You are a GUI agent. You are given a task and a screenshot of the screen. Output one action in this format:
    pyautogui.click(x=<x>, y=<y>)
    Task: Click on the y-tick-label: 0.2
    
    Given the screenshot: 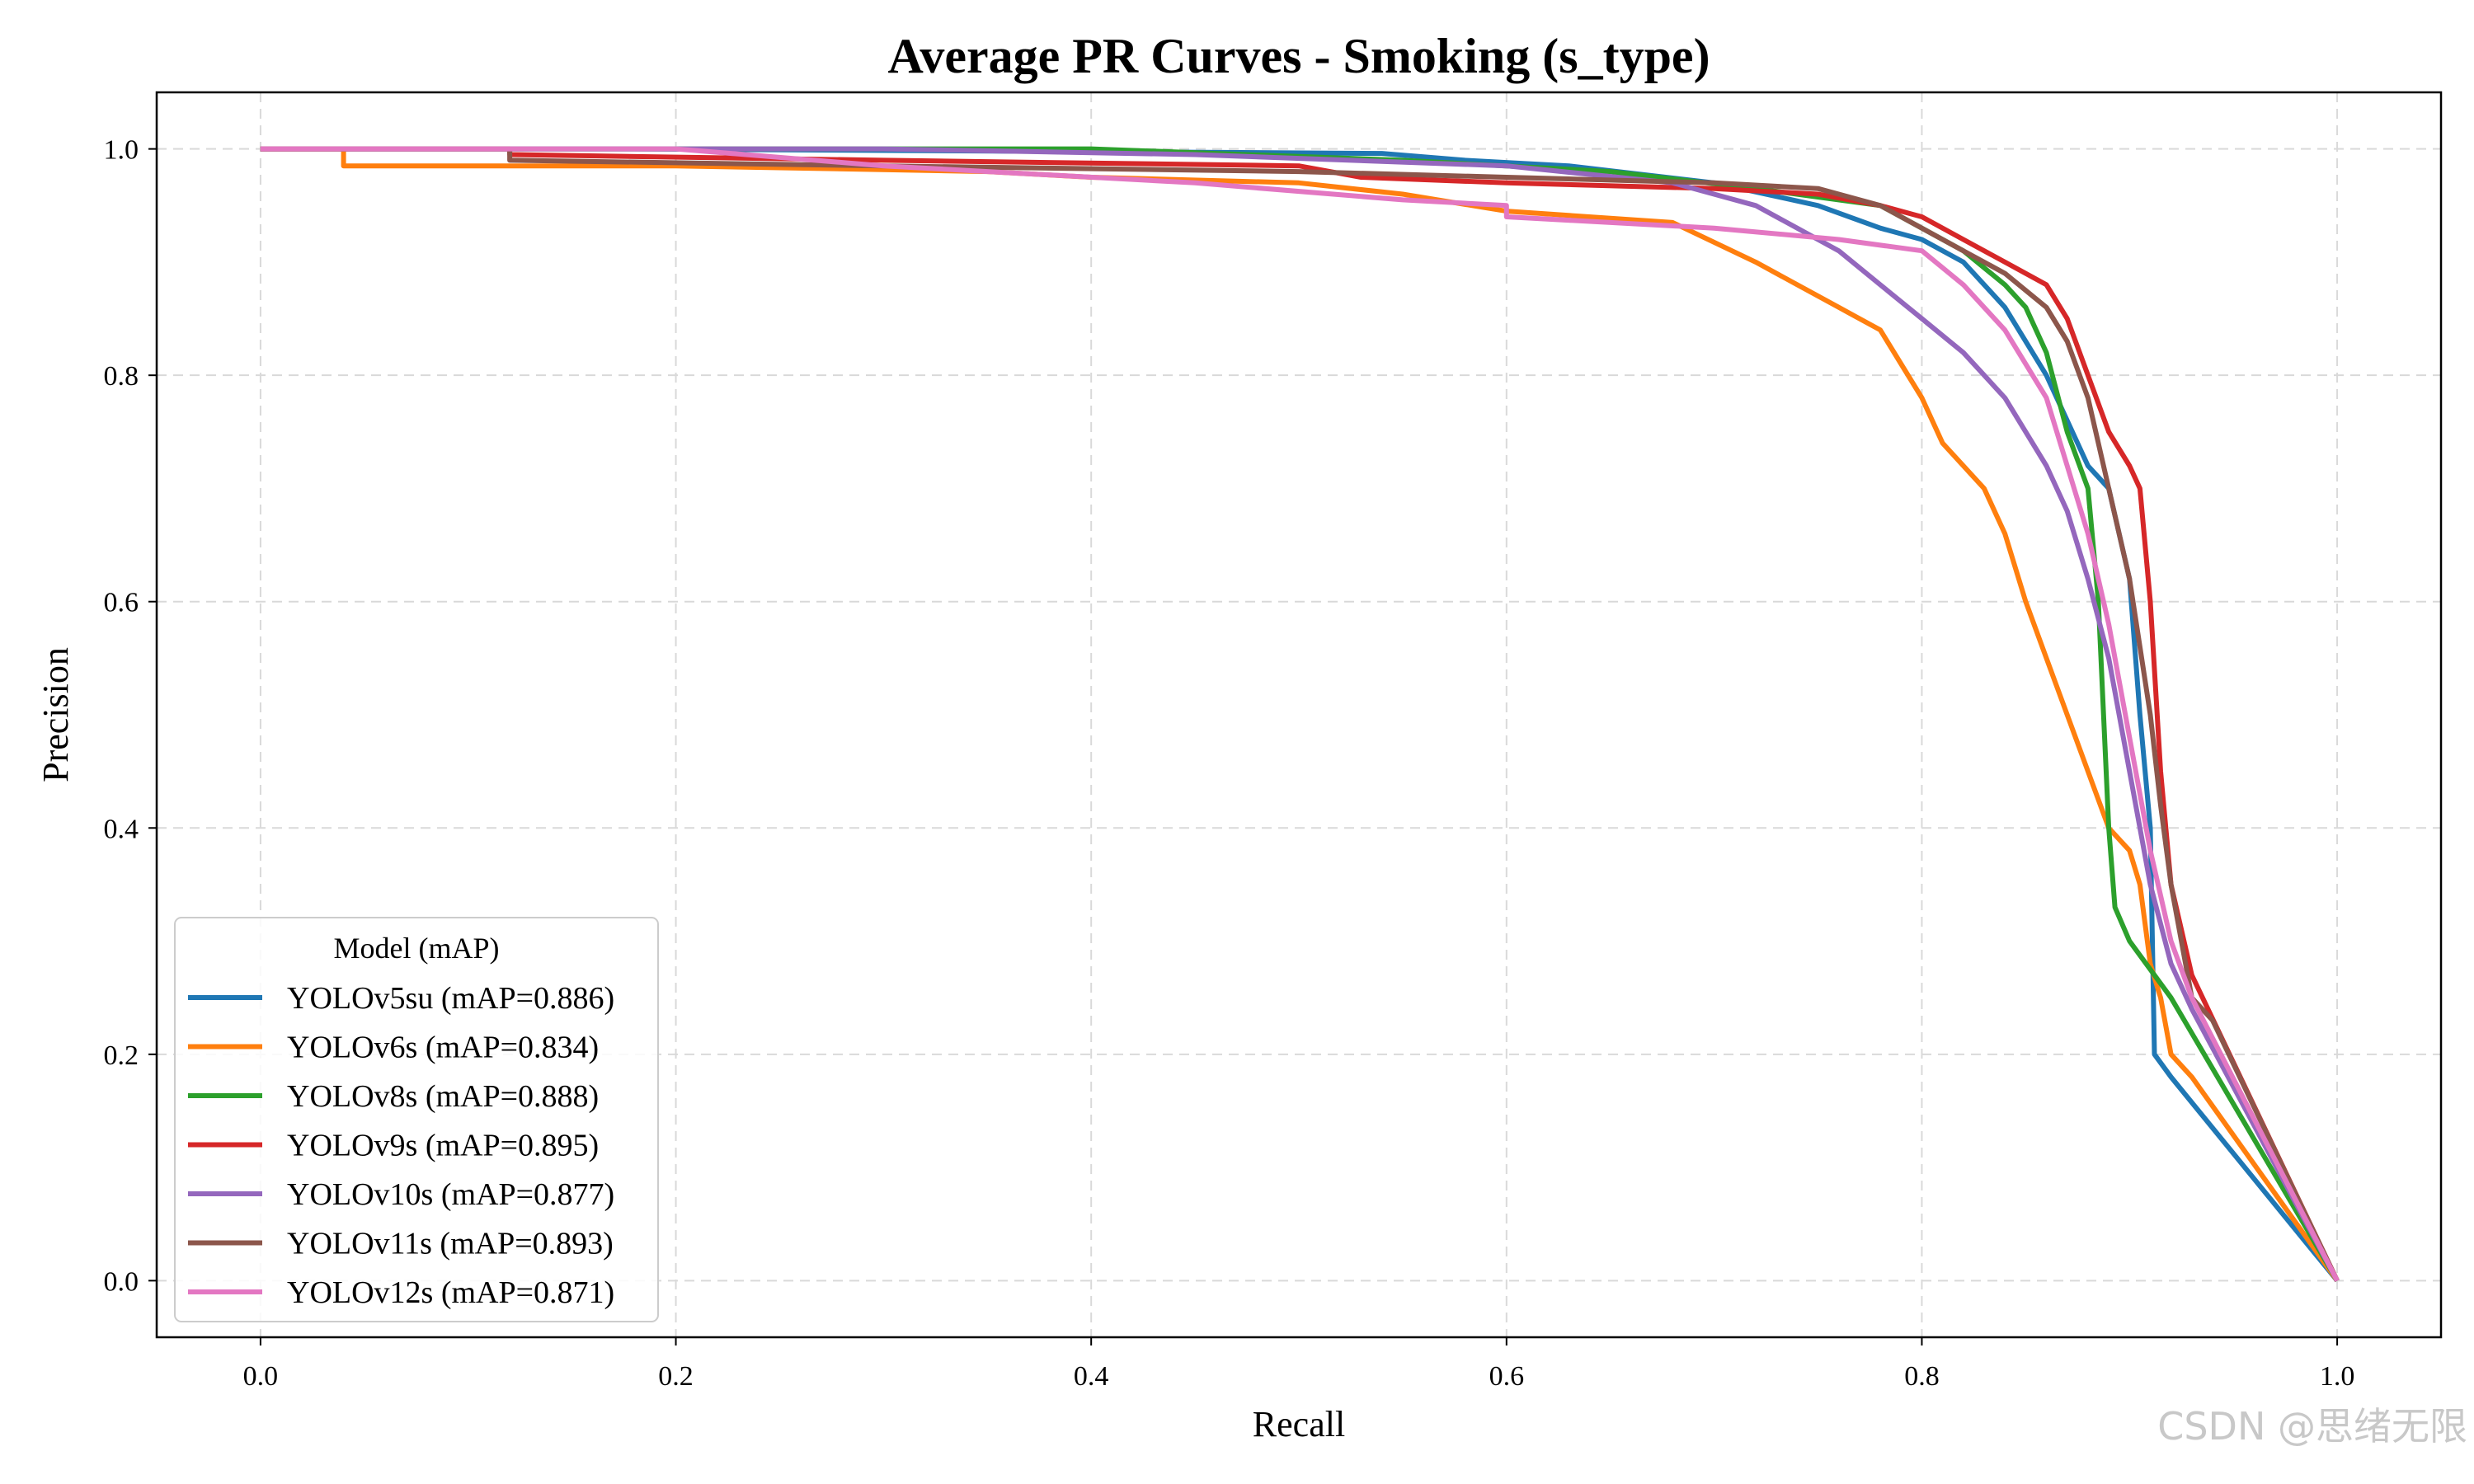 What is the action you would take?
    pyautogui.click(x=121, y=1055)
    